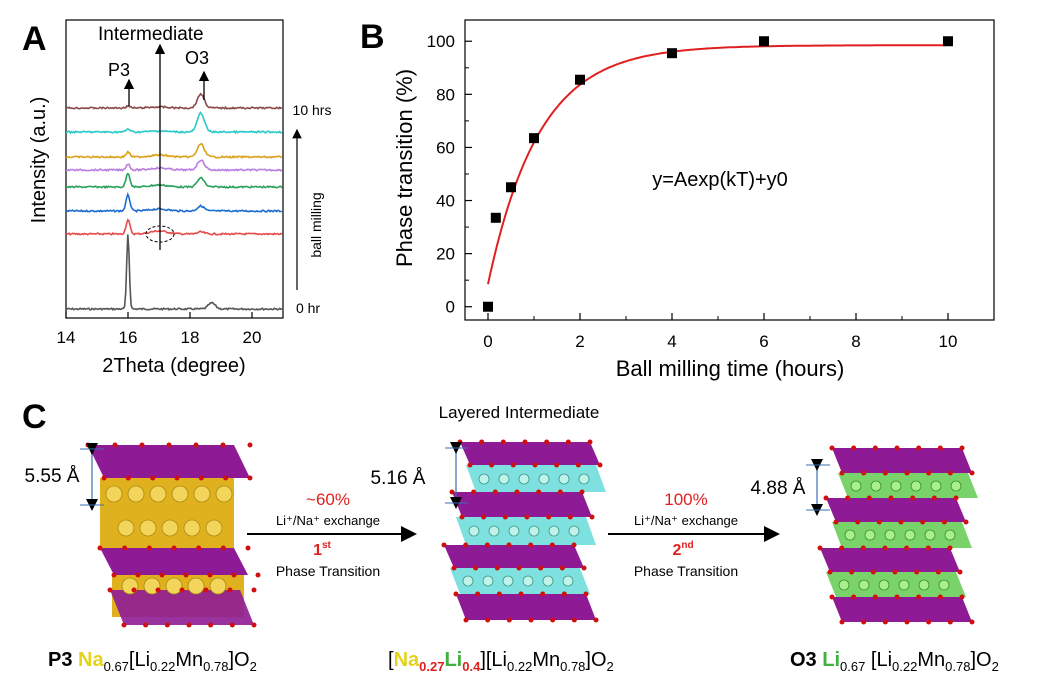 The width and height of the screenshot is (1039, 686). Describe the element at coordinates (190, 337) in the screenshot. I see `x-tick-label: 18` at that location.